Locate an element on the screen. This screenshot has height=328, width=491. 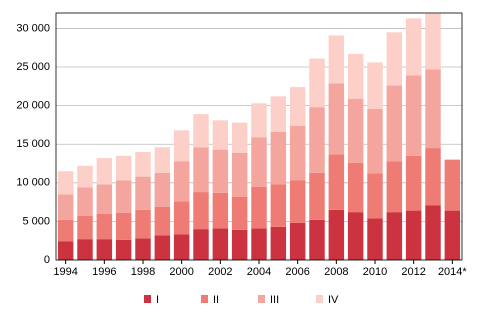
x-tick-label: 1996 is located at coordinates (104, 272).